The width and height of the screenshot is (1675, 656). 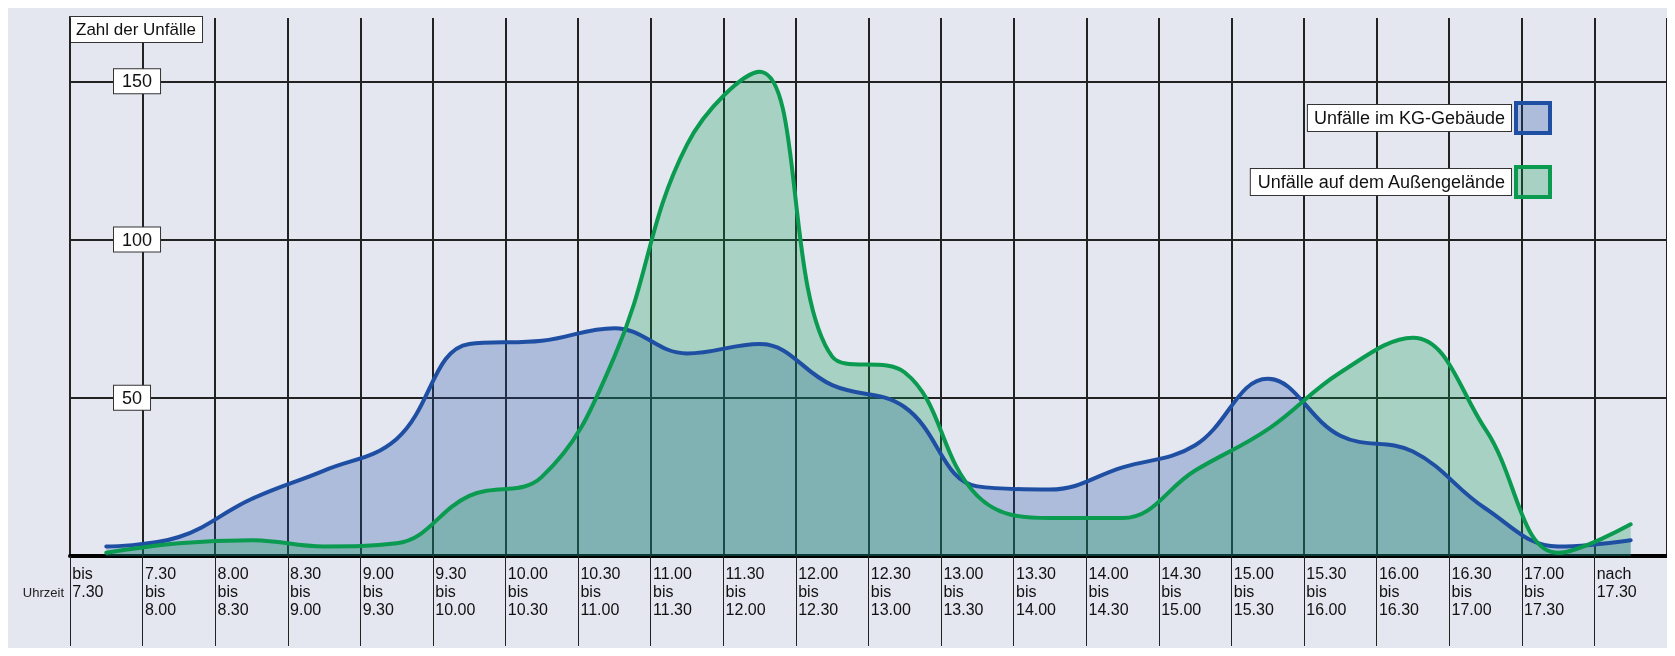 What do you see at coordinates (963, 591) in the screenshot?
I see `x-tick-label: 13.00 bis 13.30` at bounding box center [963, 591].